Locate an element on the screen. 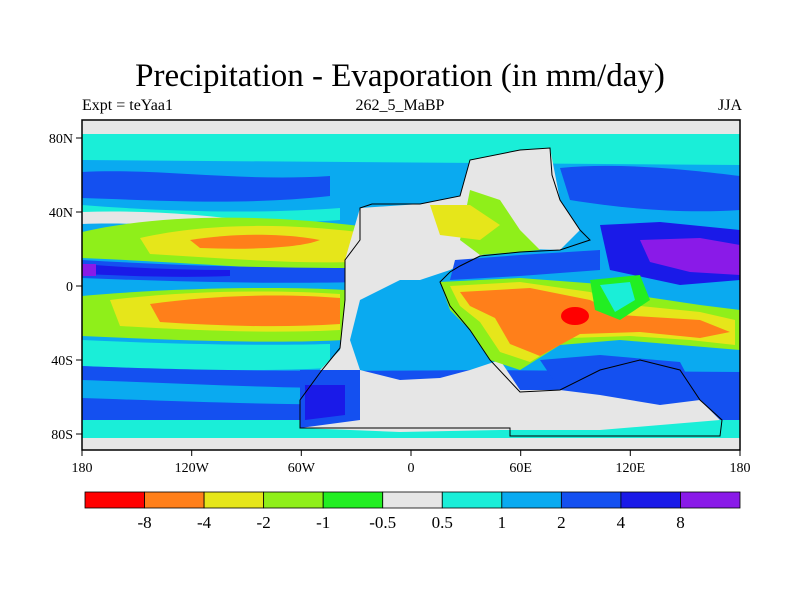 The height and width of the screenshot is (600, 800). colorbar-label: -2 is located at coordinates (264, 522).